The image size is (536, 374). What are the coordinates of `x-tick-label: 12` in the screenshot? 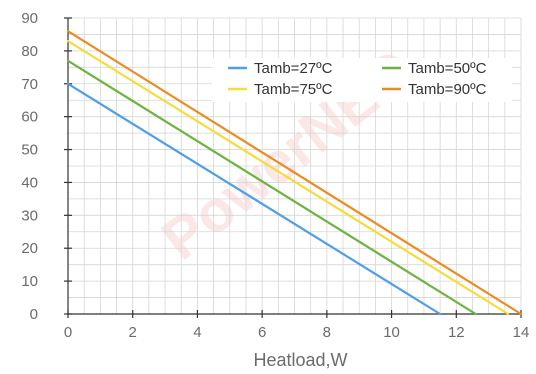 It's located at (456, 332).